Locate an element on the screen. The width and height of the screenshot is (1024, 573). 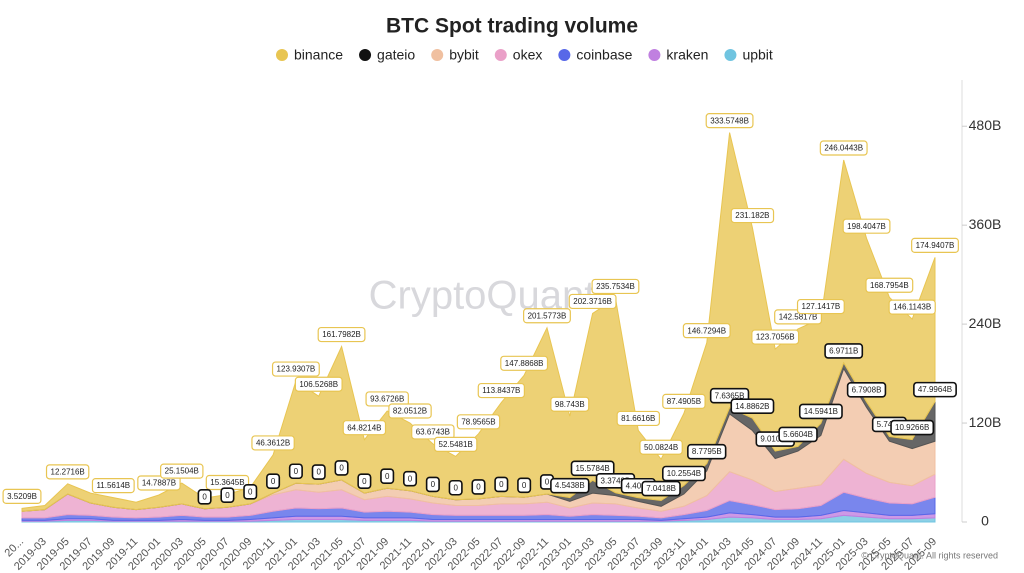
value-label-text: 82.0512B is located at coordinates (410, 411).